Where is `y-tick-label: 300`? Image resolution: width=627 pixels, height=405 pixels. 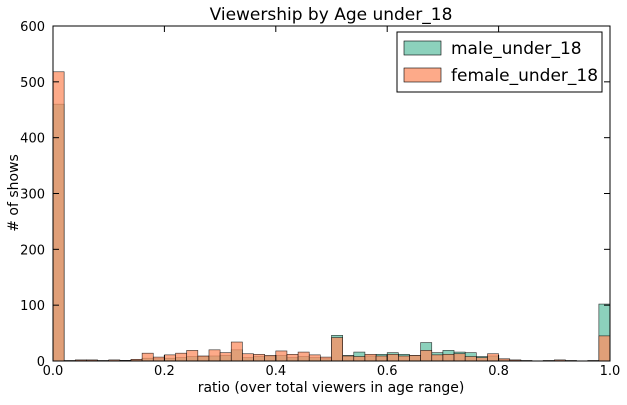 y-tick-label: 300 is located at coordinates (32, 195).